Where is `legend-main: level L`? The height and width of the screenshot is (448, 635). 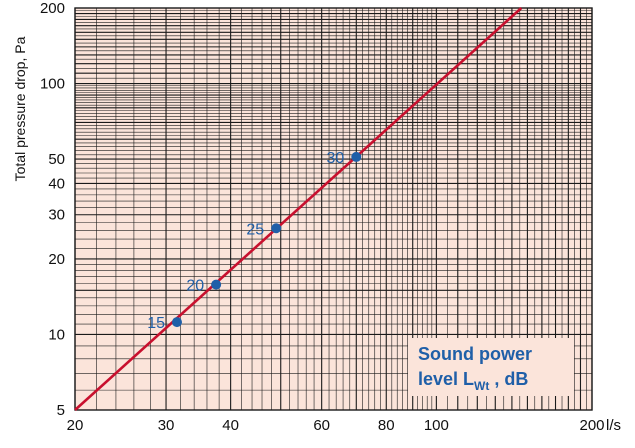
legend-main: level L is located at coordinates (446, 379).